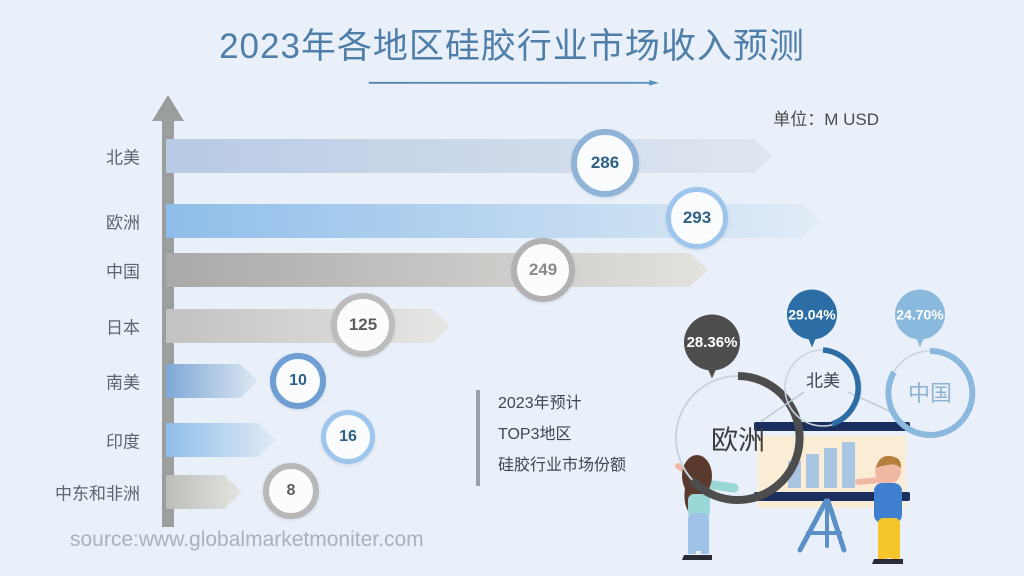  I want to click on donut-europe, so click(739, 438).